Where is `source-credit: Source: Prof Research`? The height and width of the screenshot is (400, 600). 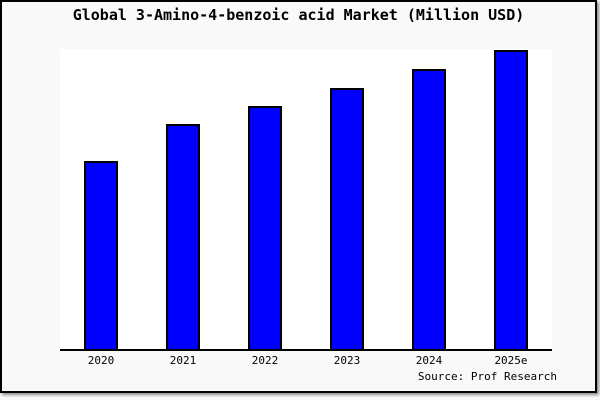
source-credit: Source: Prof Research is located at coordinates (487, 376).